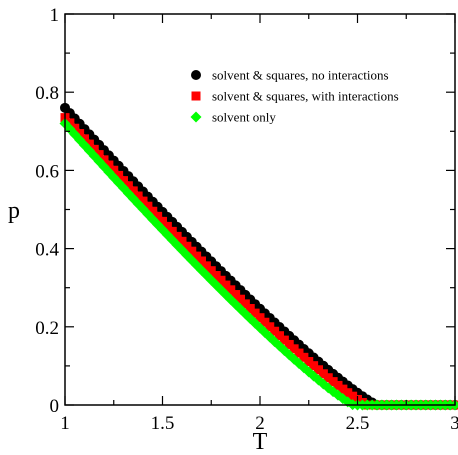 This screenshot has height=455, width=458. I want to click on y-tick-label: 0.2, so click(47, 328).